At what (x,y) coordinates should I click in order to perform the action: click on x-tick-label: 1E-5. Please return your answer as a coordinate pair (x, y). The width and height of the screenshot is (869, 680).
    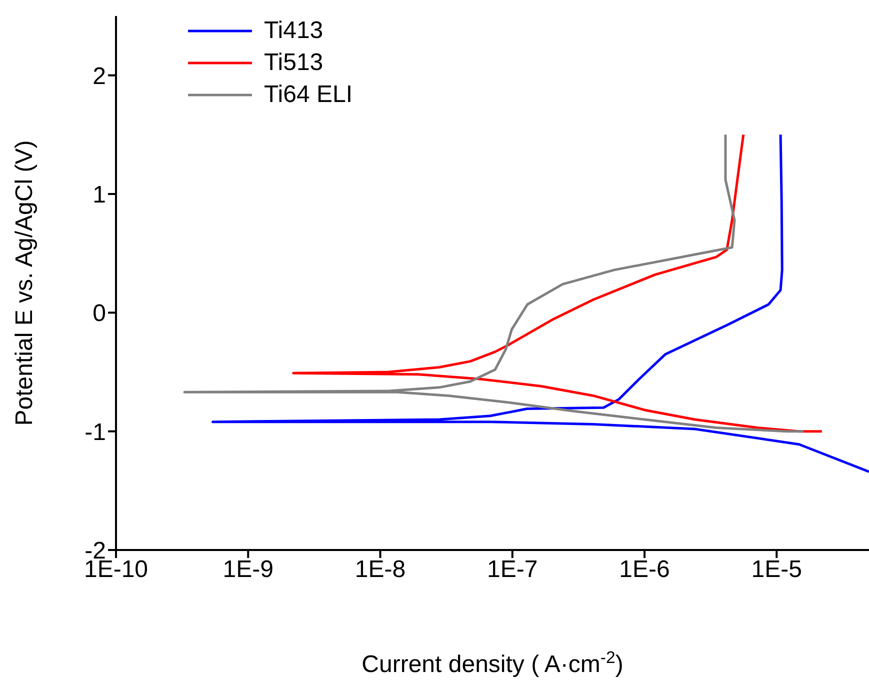
    Looking at the image, I should click on (776, 570).